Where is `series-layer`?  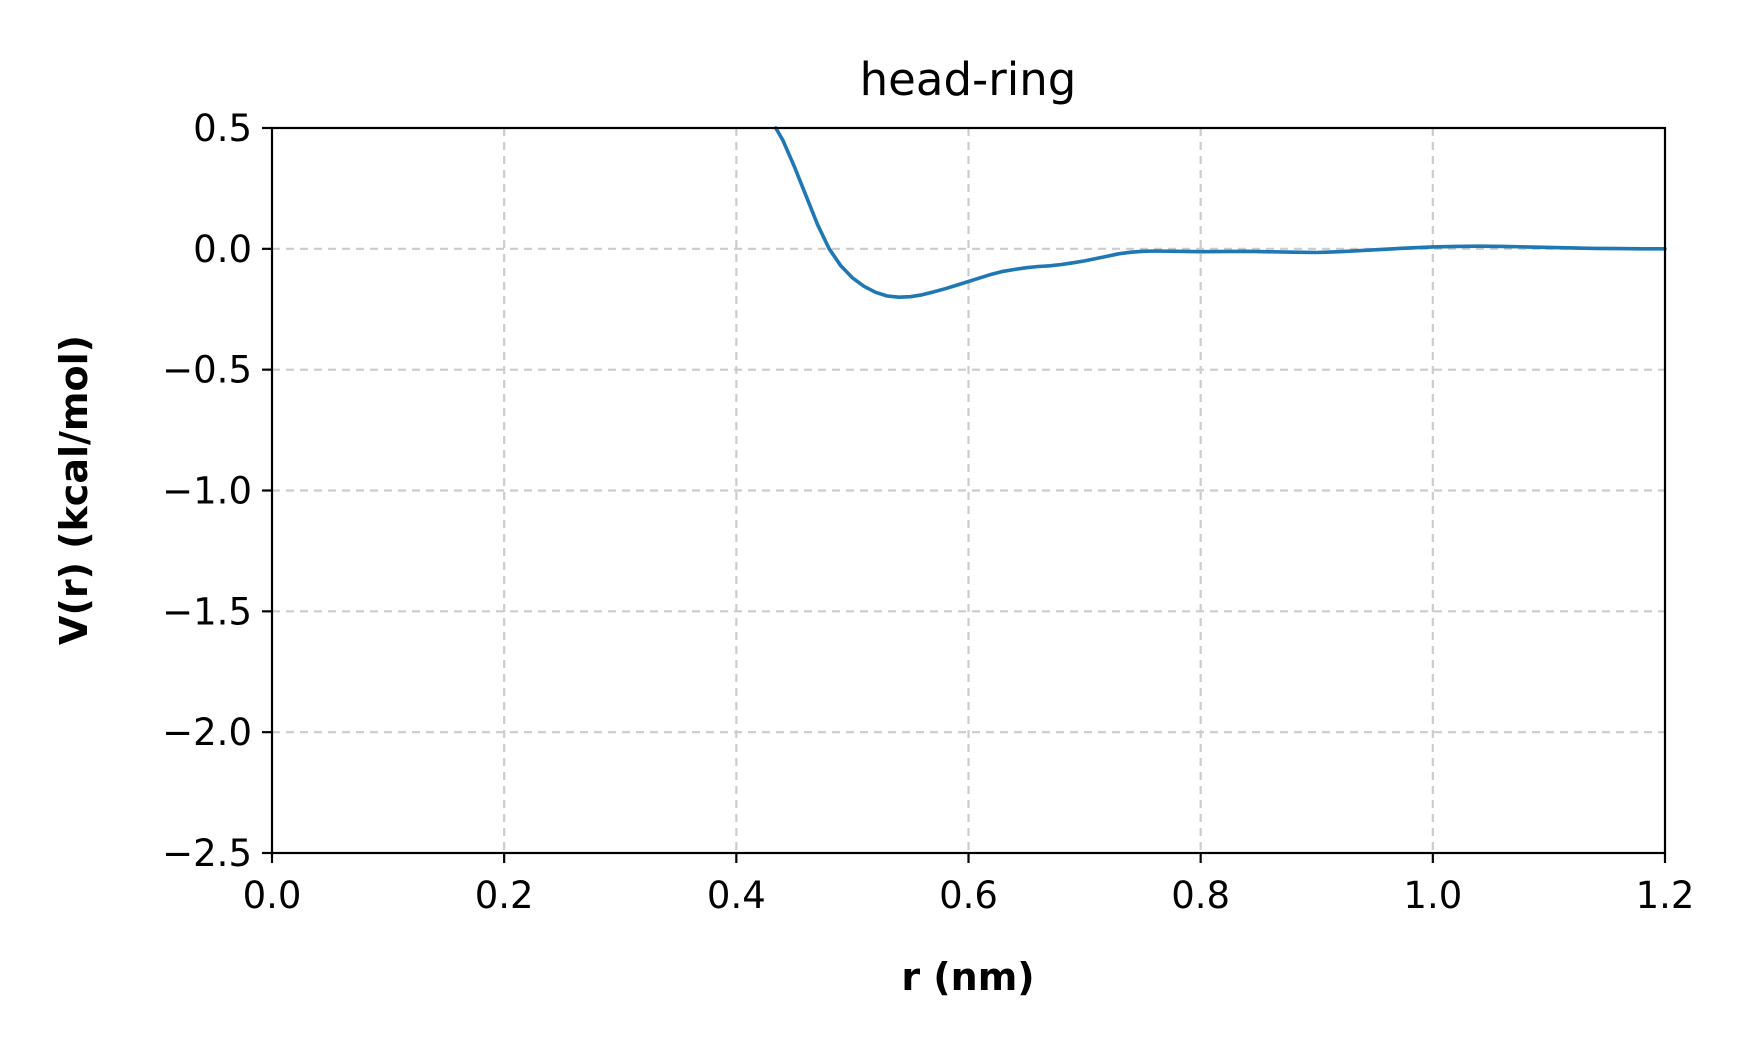
series-layer is located at coordinates (1220, 213).